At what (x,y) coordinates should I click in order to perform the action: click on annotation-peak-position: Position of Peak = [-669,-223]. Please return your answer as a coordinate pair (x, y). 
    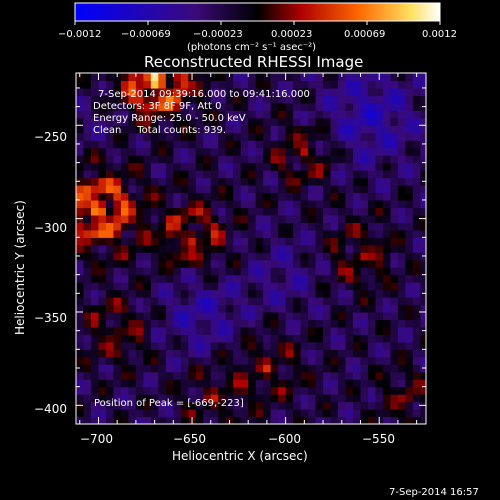
    Looking at the image, I should click on (169, 403).